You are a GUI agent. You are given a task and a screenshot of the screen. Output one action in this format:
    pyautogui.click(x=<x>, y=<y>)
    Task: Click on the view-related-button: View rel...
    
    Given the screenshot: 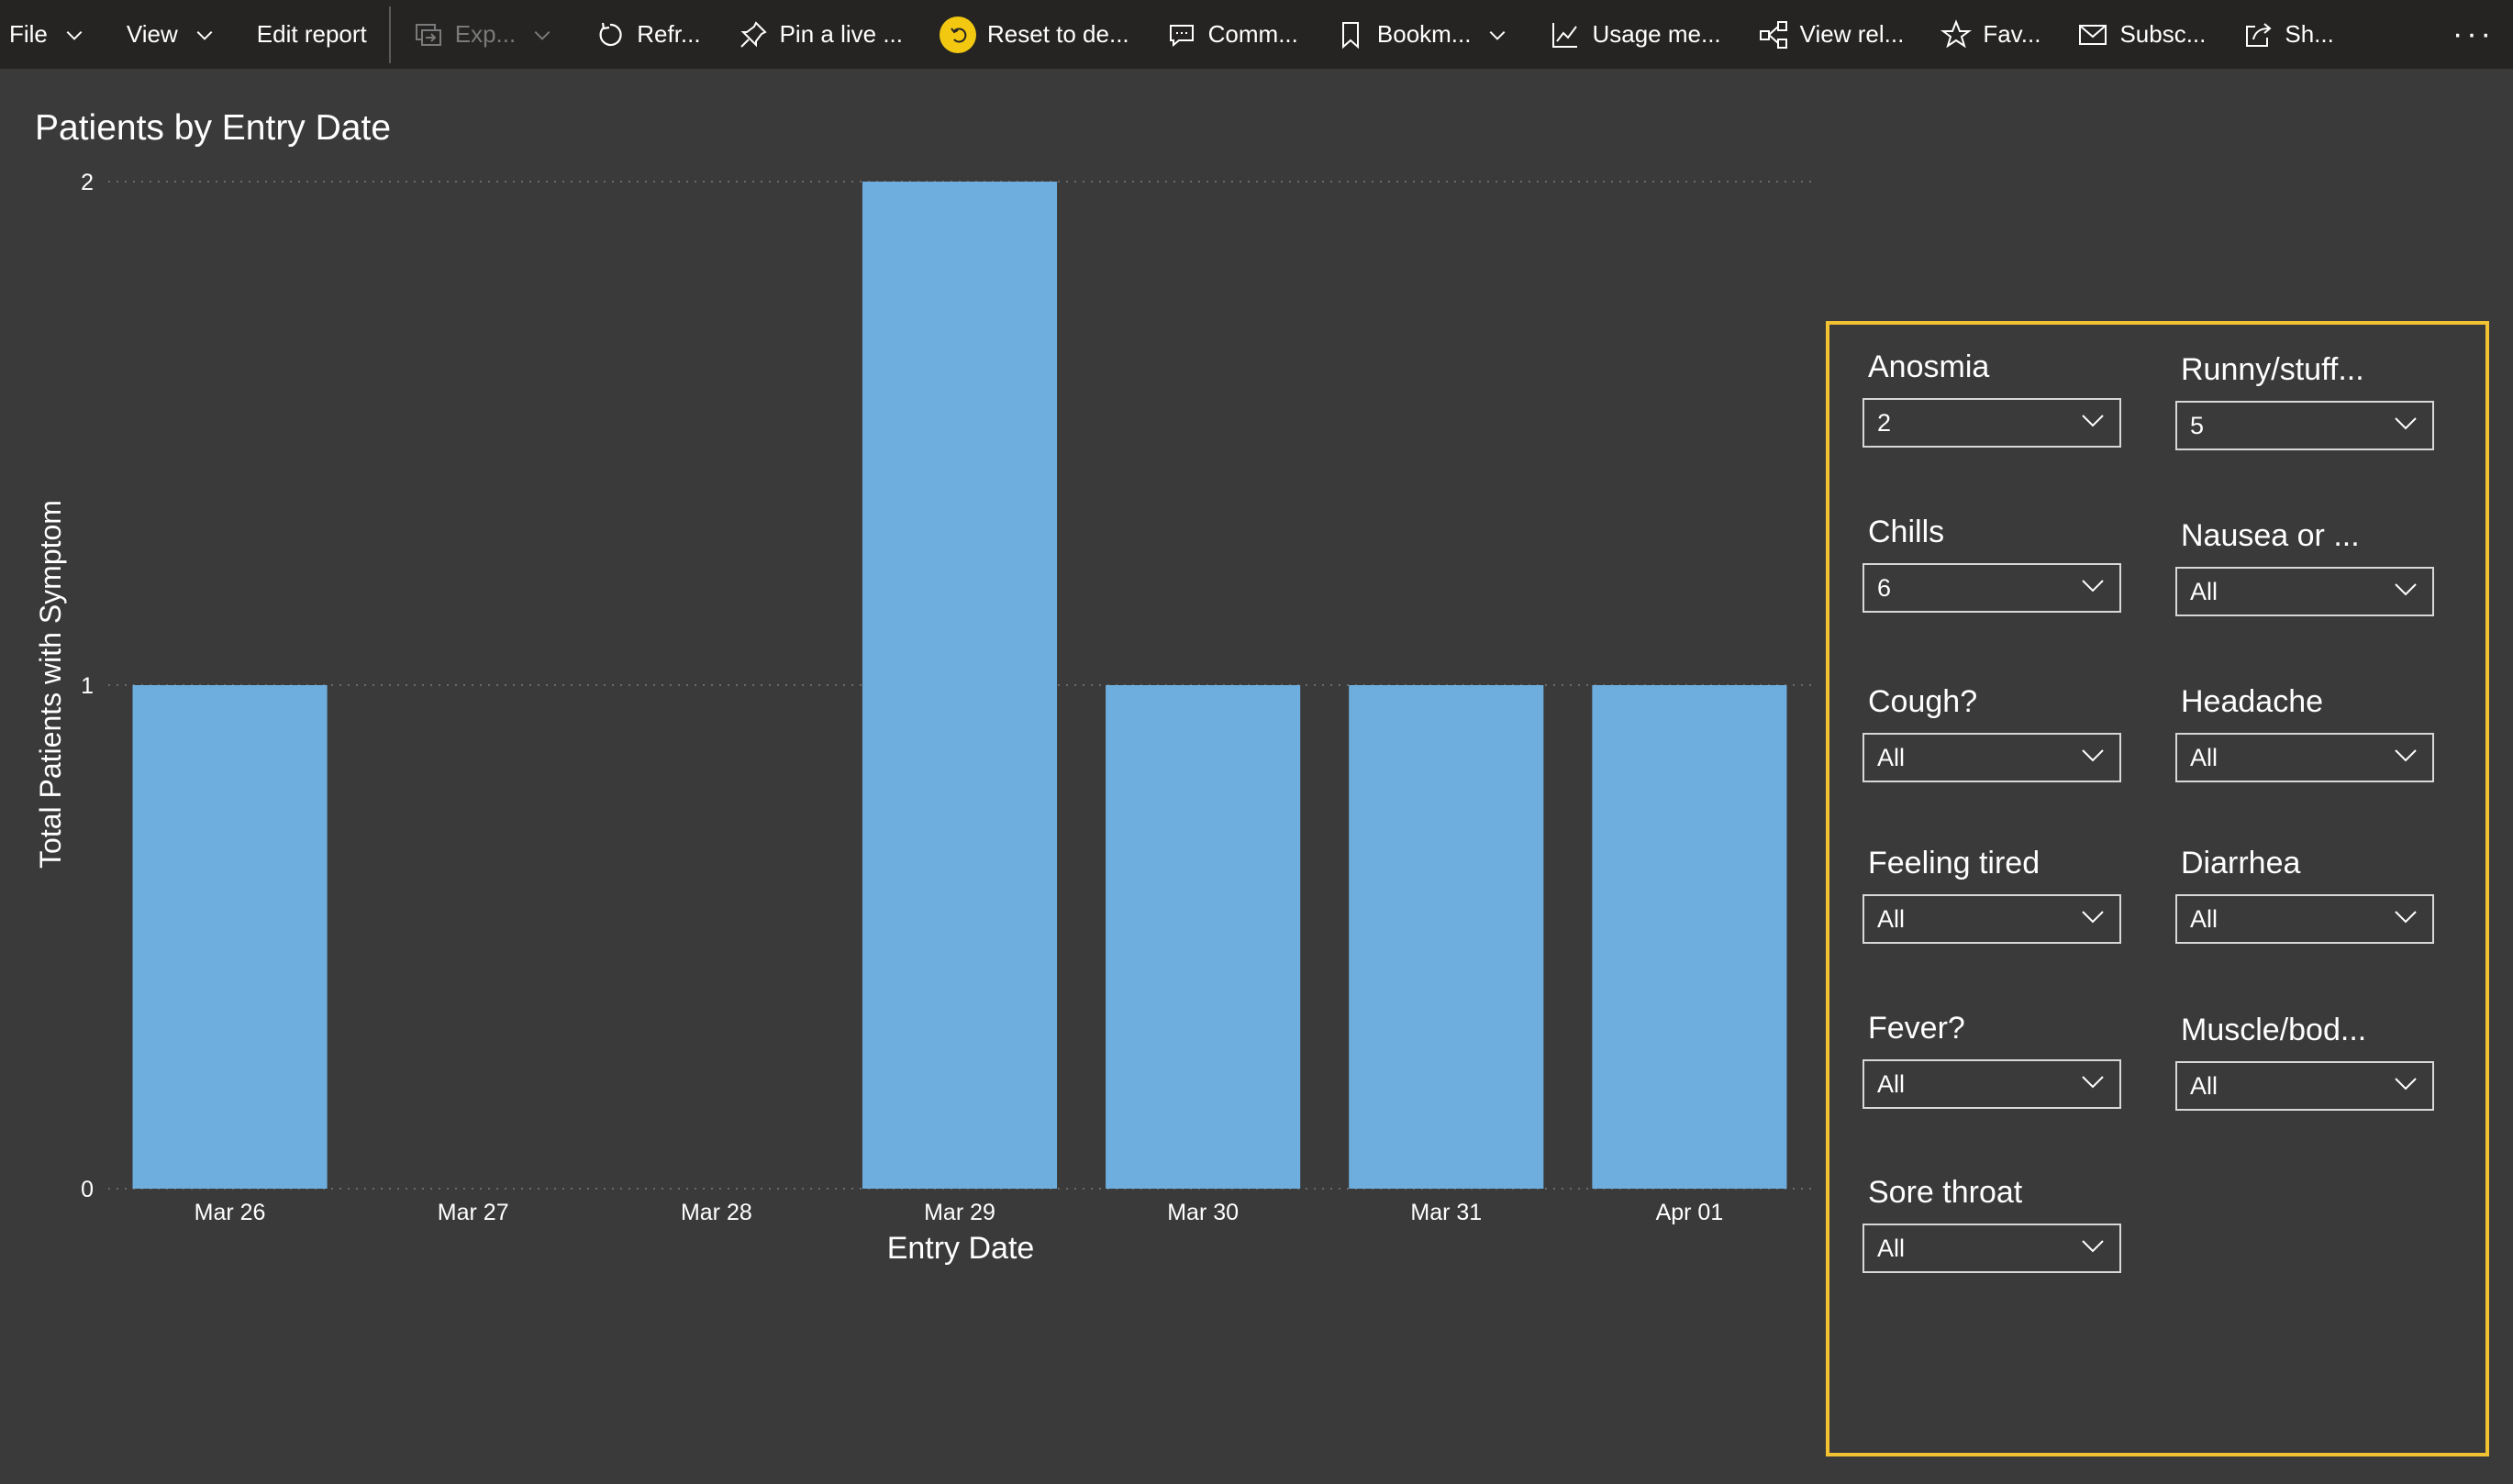 What is the action you would take?
    pyautogui.click(x=1832, y=34)
    